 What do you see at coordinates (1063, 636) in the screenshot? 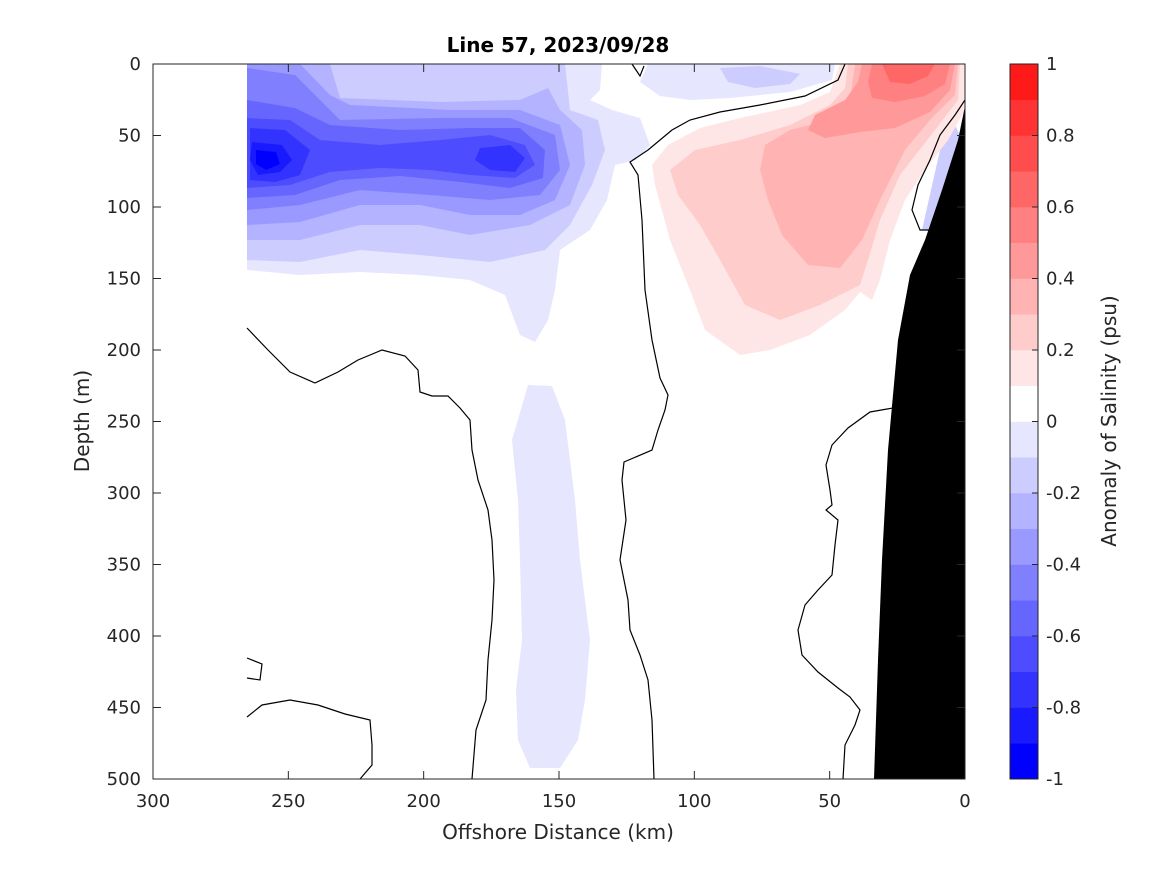
I see `colorbar-tick-label: -0.6` at bounding box center [1063, 636].